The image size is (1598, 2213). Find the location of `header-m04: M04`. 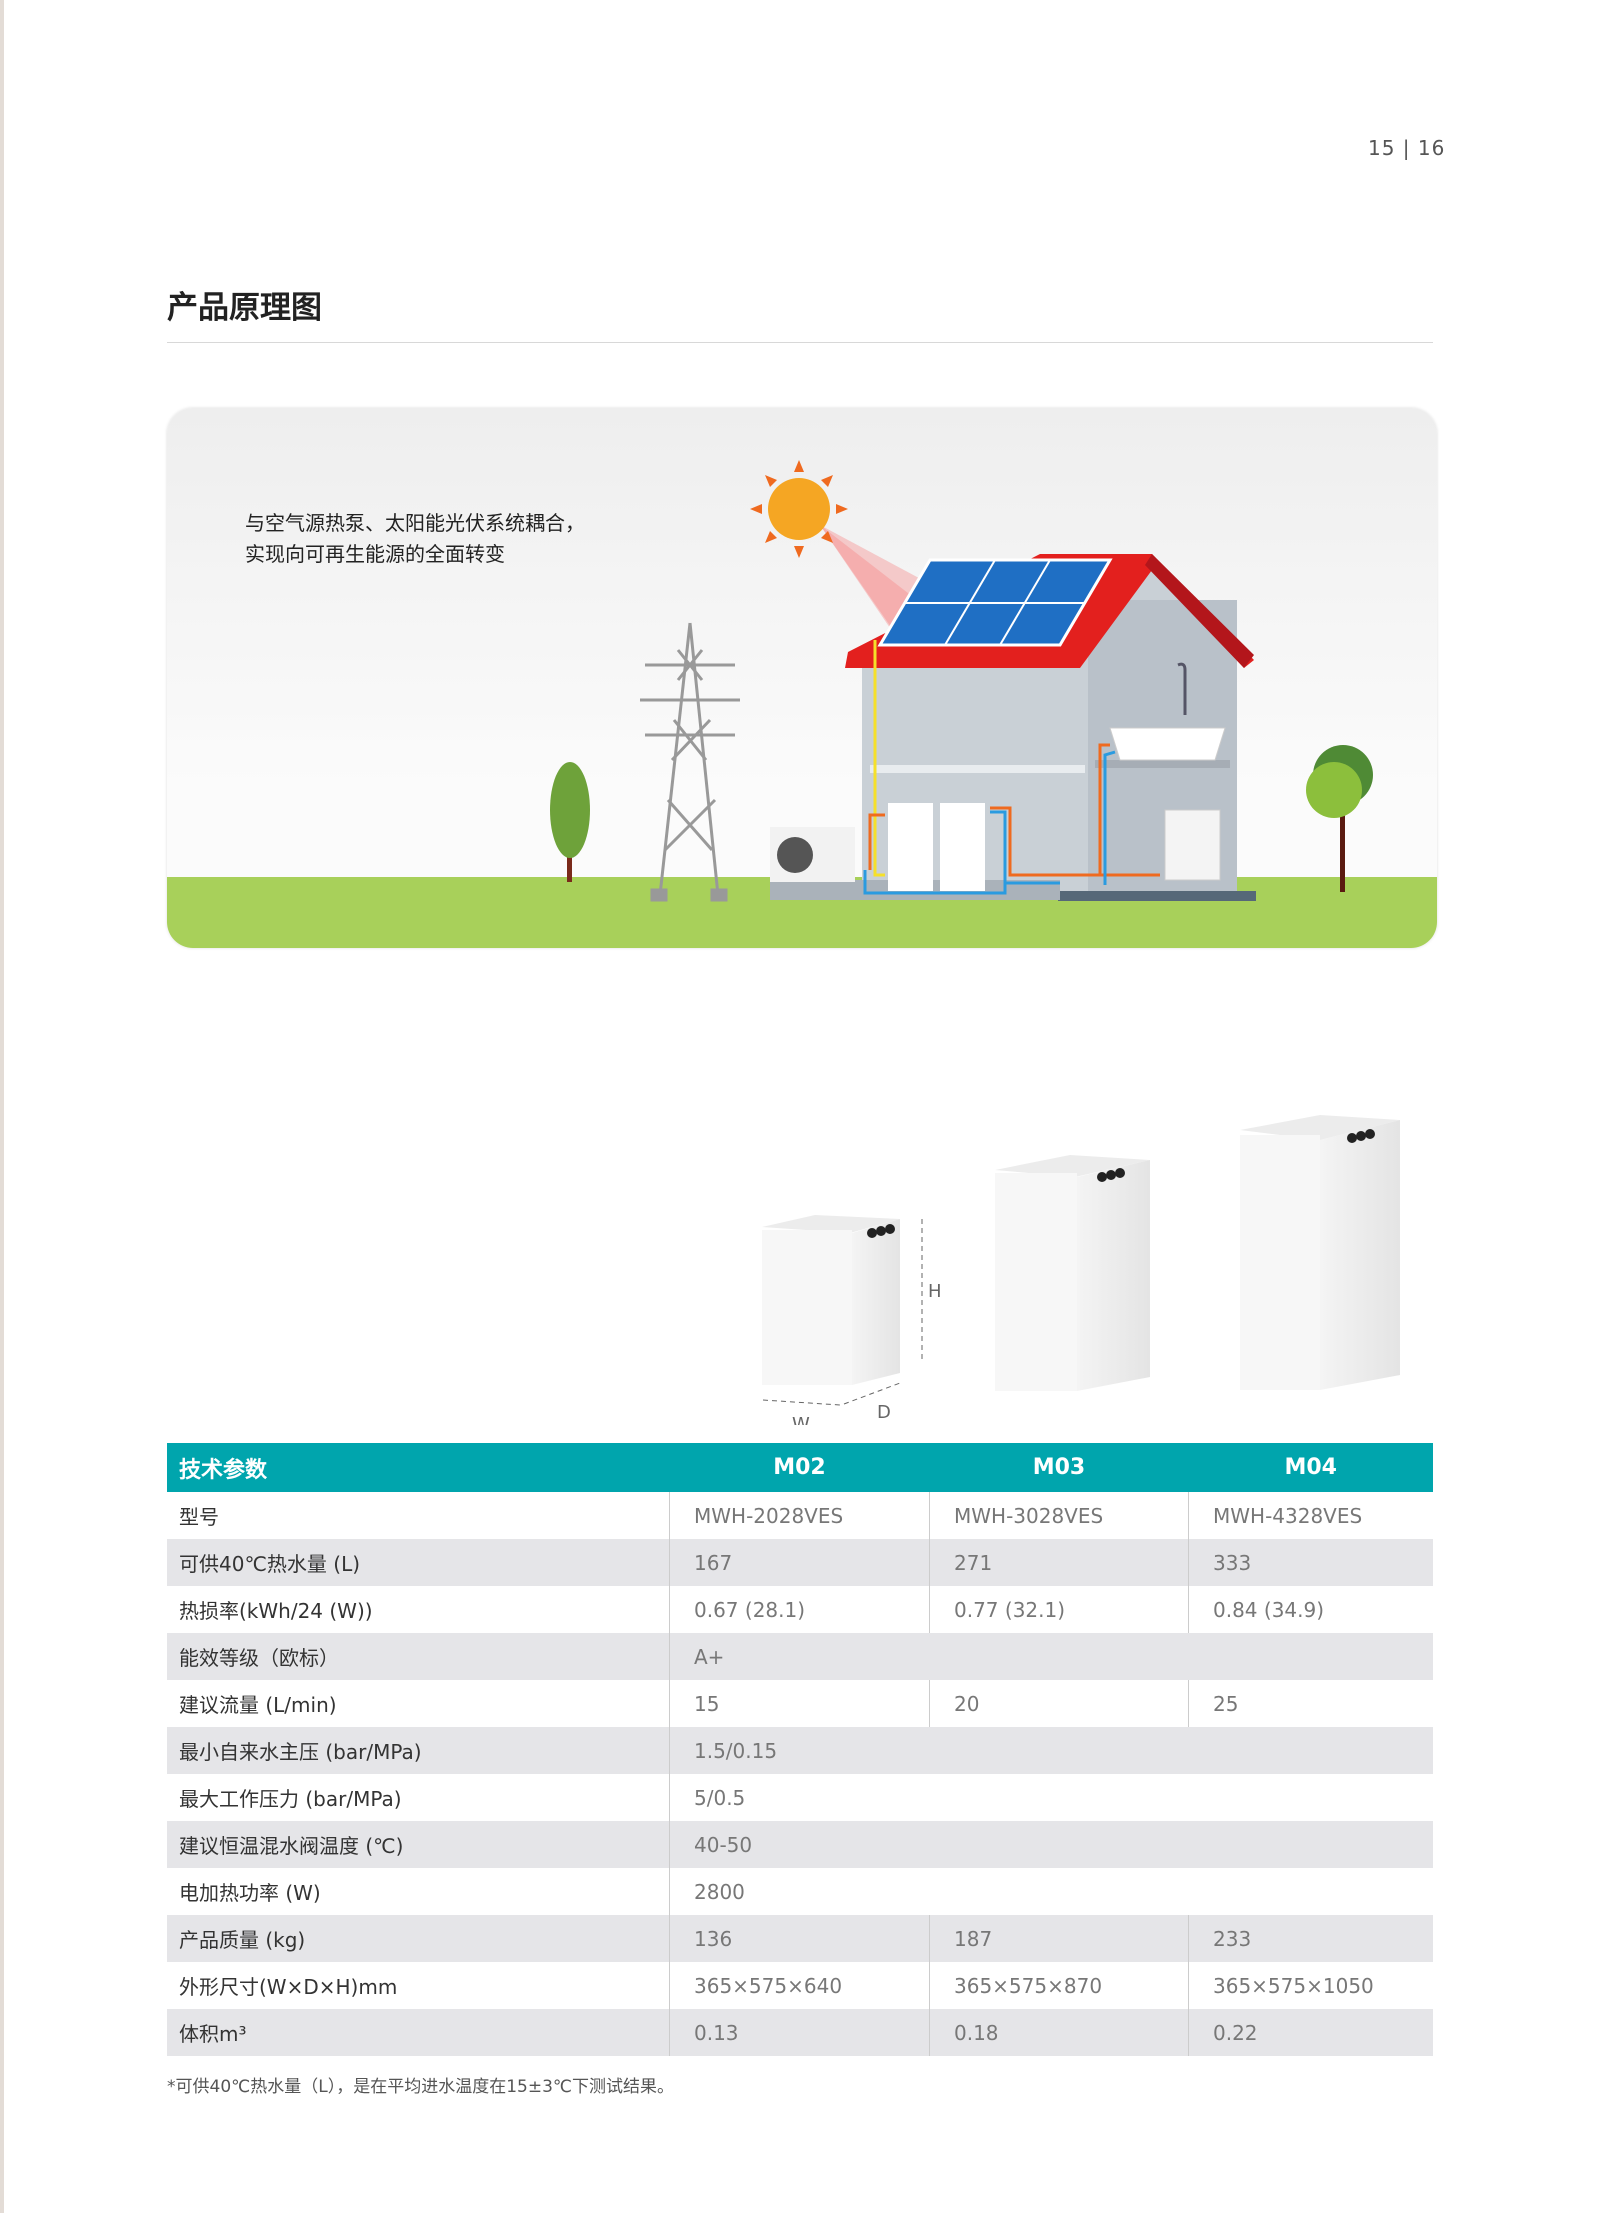

header-m04: M04 is located at coordinates (1310, 1467).